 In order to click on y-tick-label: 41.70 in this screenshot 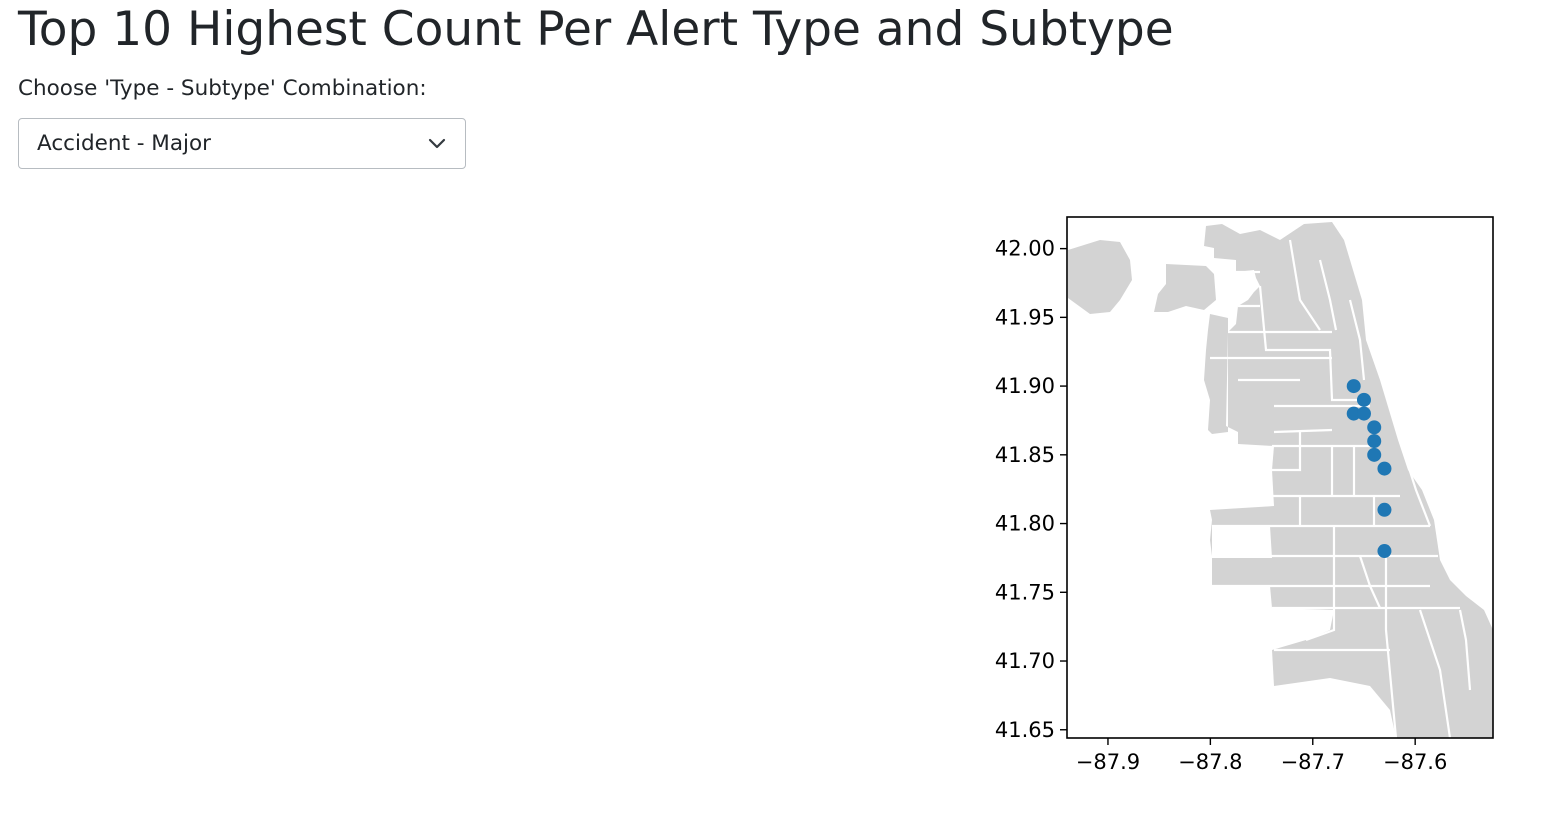, I will do `click(1025, 661)`.